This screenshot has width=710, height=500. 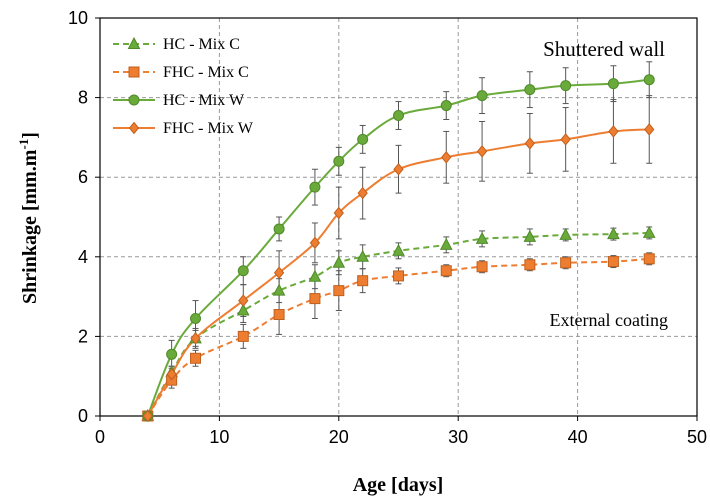 What do you see at coordinates (83, 336) in the screenshot?
I see `y-tick-label: 2` at bounding box center [83, 336].